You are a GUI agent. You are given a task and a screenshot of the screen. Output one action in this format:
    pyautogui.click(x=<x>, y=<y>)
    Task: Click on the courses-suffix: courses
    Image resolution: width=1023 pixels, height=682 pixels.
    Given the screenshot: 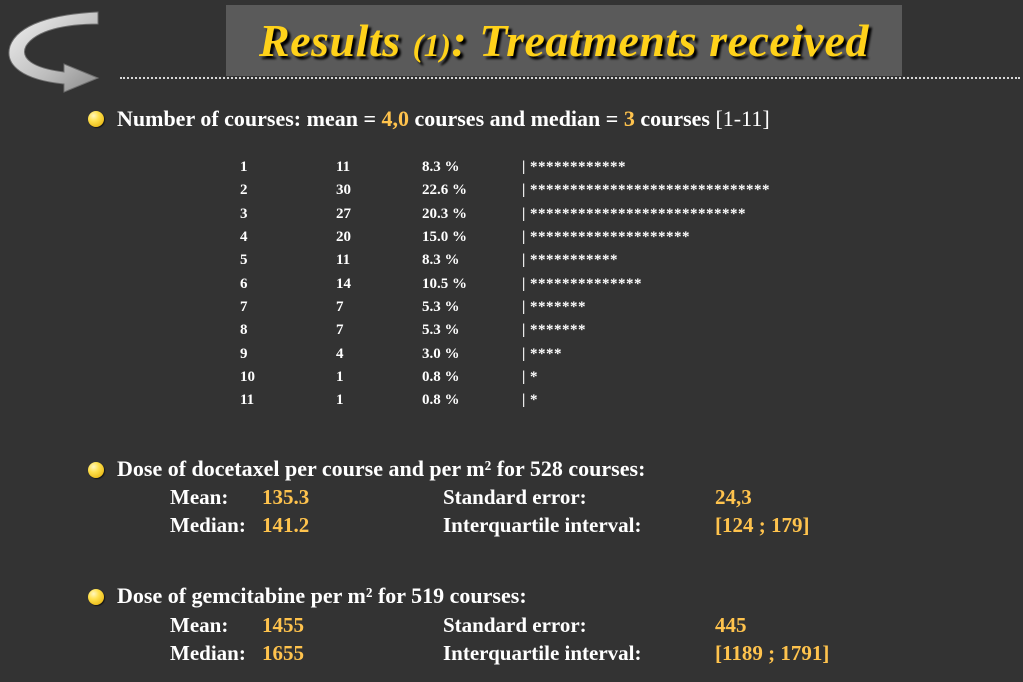 What is the action you would take?
    pyautogui.click(x=675, y=118)
    